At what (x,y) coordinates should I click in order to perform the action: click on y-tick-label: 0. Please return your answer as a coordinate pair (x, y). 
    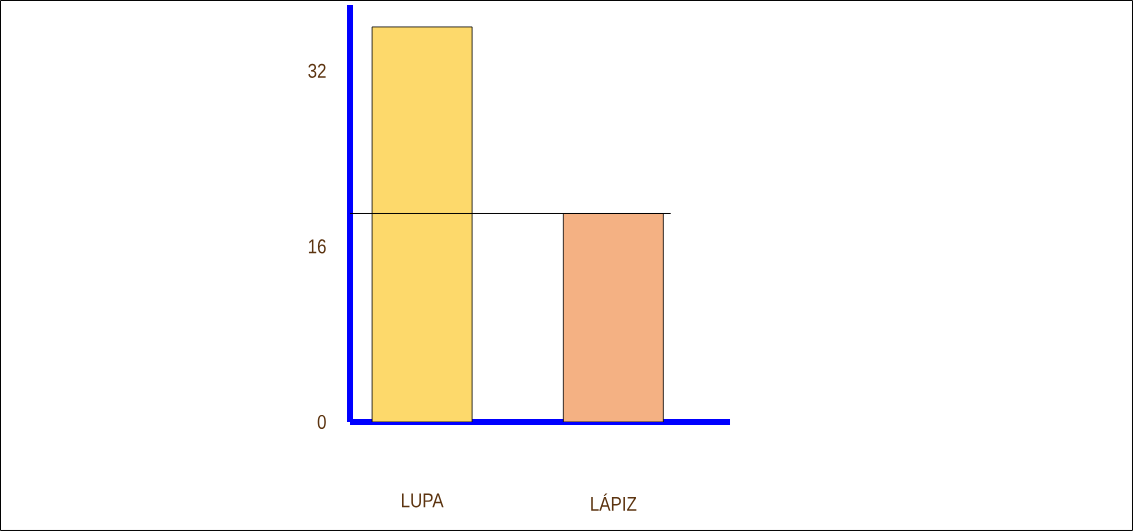
    Looking at the image, I should click on (321, 422).